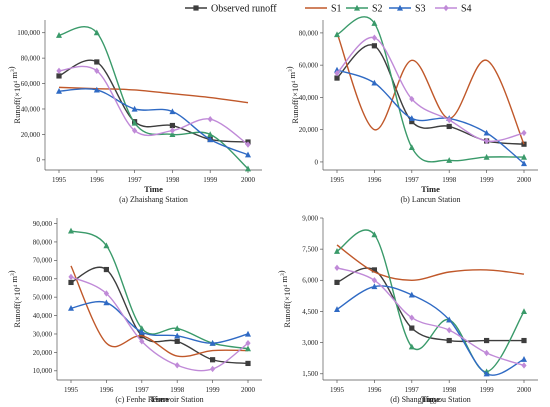  What do you see at coordinates (317, 162) in the screenshot?
I see `y-tick-label: 0` at bounding box center [317, 162].